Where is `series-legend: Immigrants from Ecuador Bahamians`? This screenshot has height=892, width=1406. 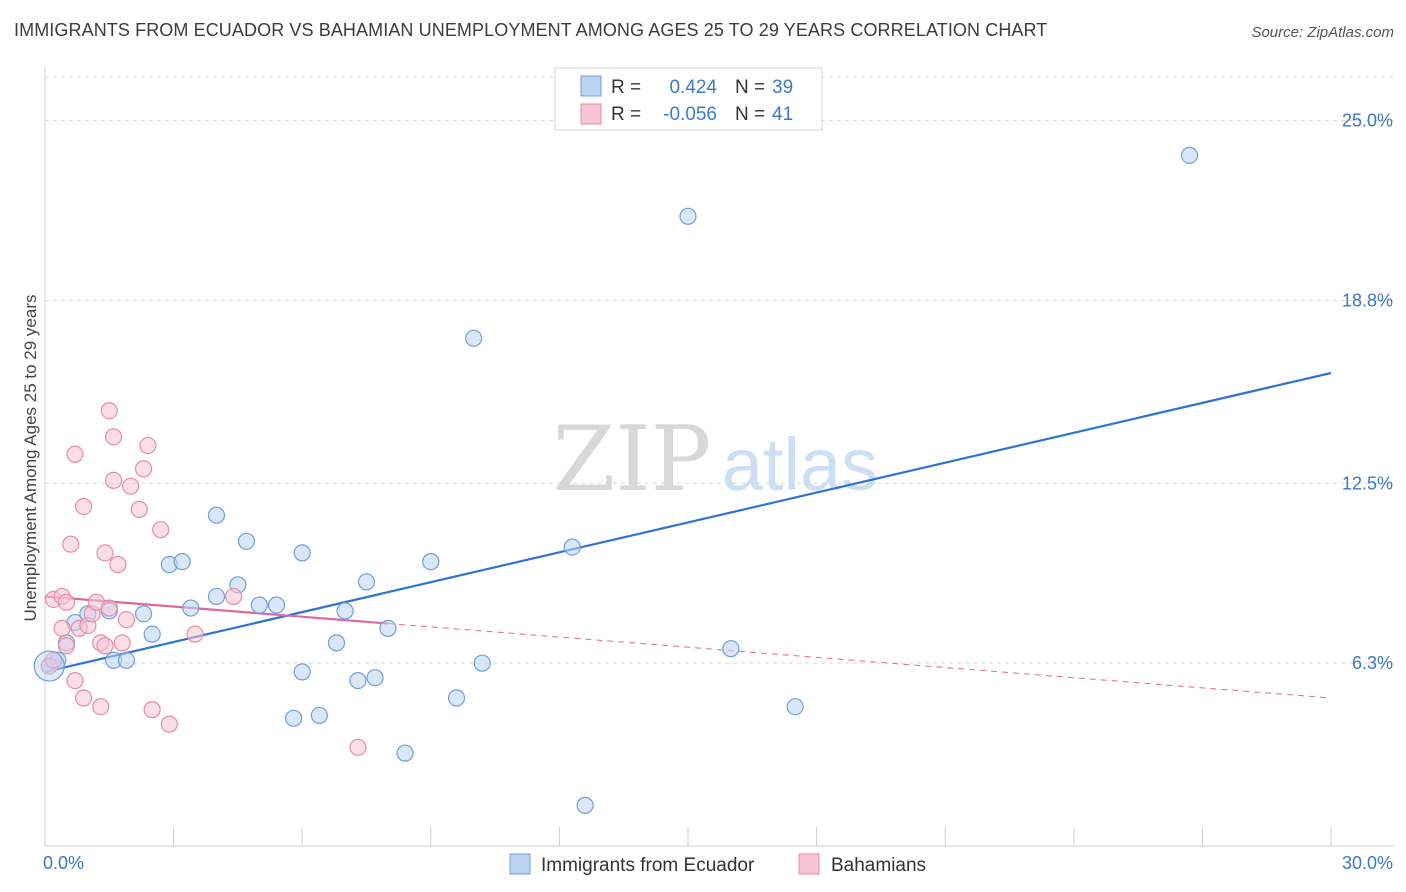 series-legend: Immigrants from Ecuador Bahamians is located at coordinates (717, 864).